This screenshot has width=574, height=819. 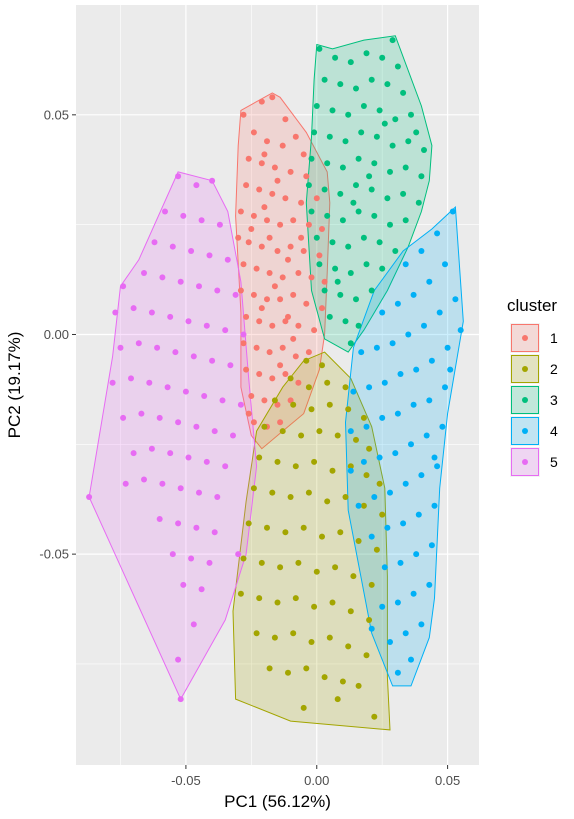 What do you see at coordinates (525, 338) in the screenshot?
I see `legend-key-point` at bounding box center [525, 338].